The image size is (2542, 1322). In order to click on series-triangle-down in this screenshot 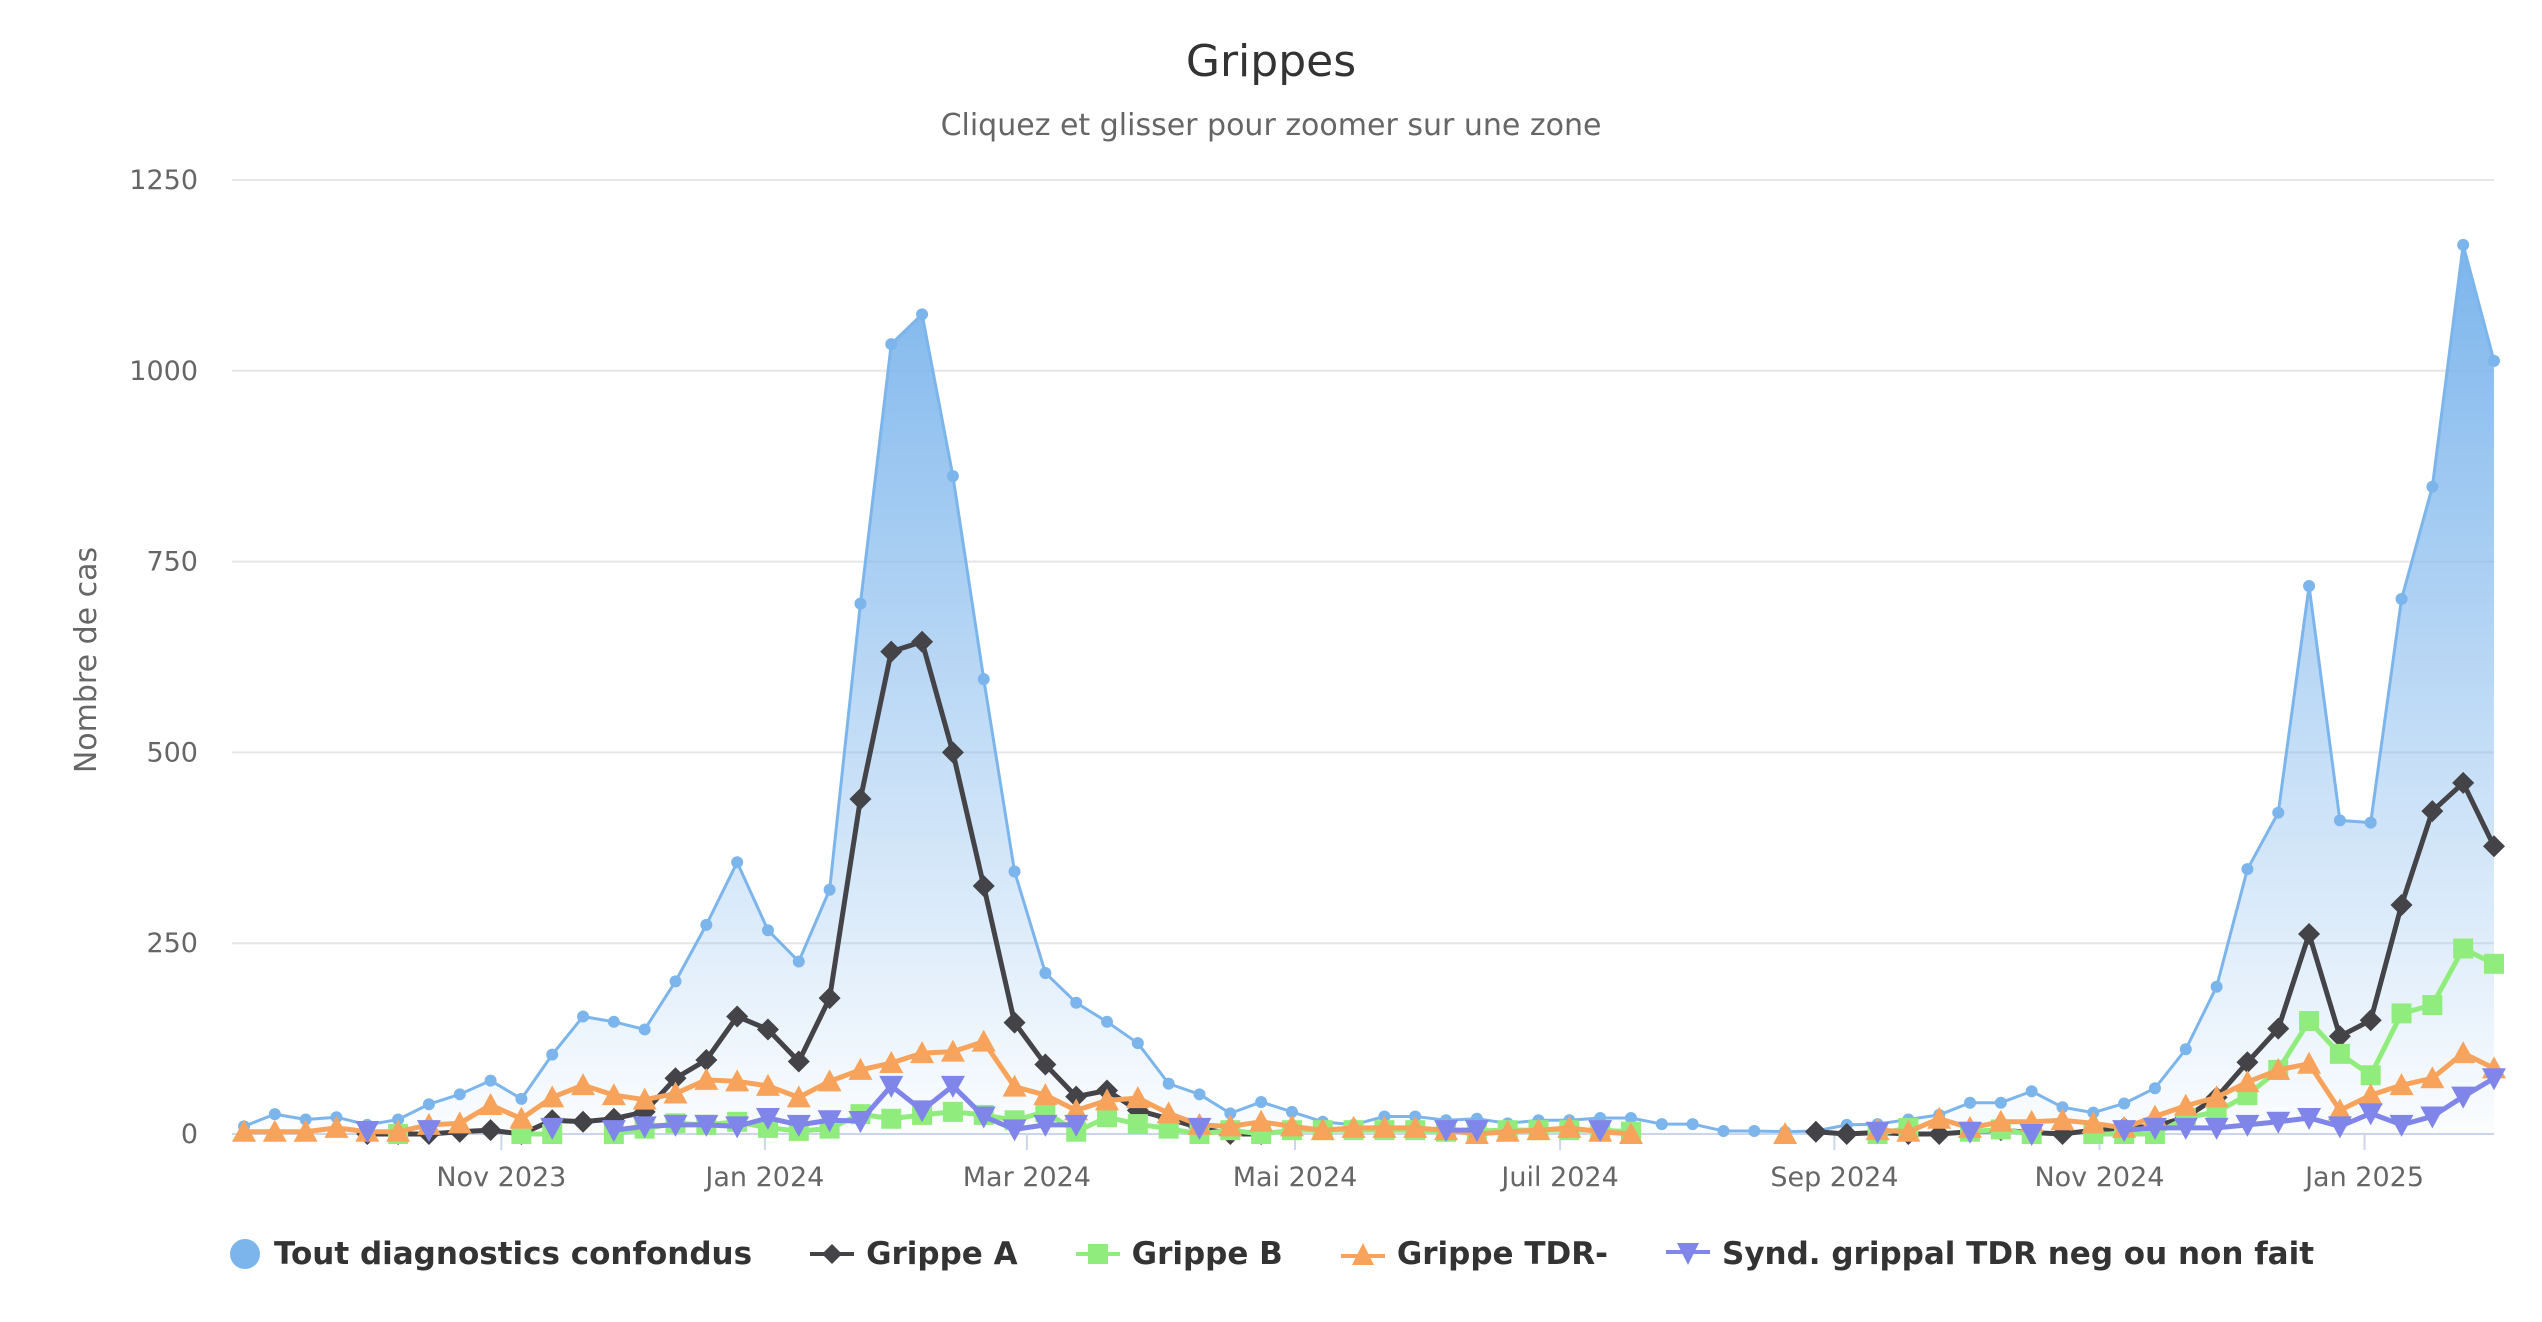, I will do `click(1430, 1107)`.